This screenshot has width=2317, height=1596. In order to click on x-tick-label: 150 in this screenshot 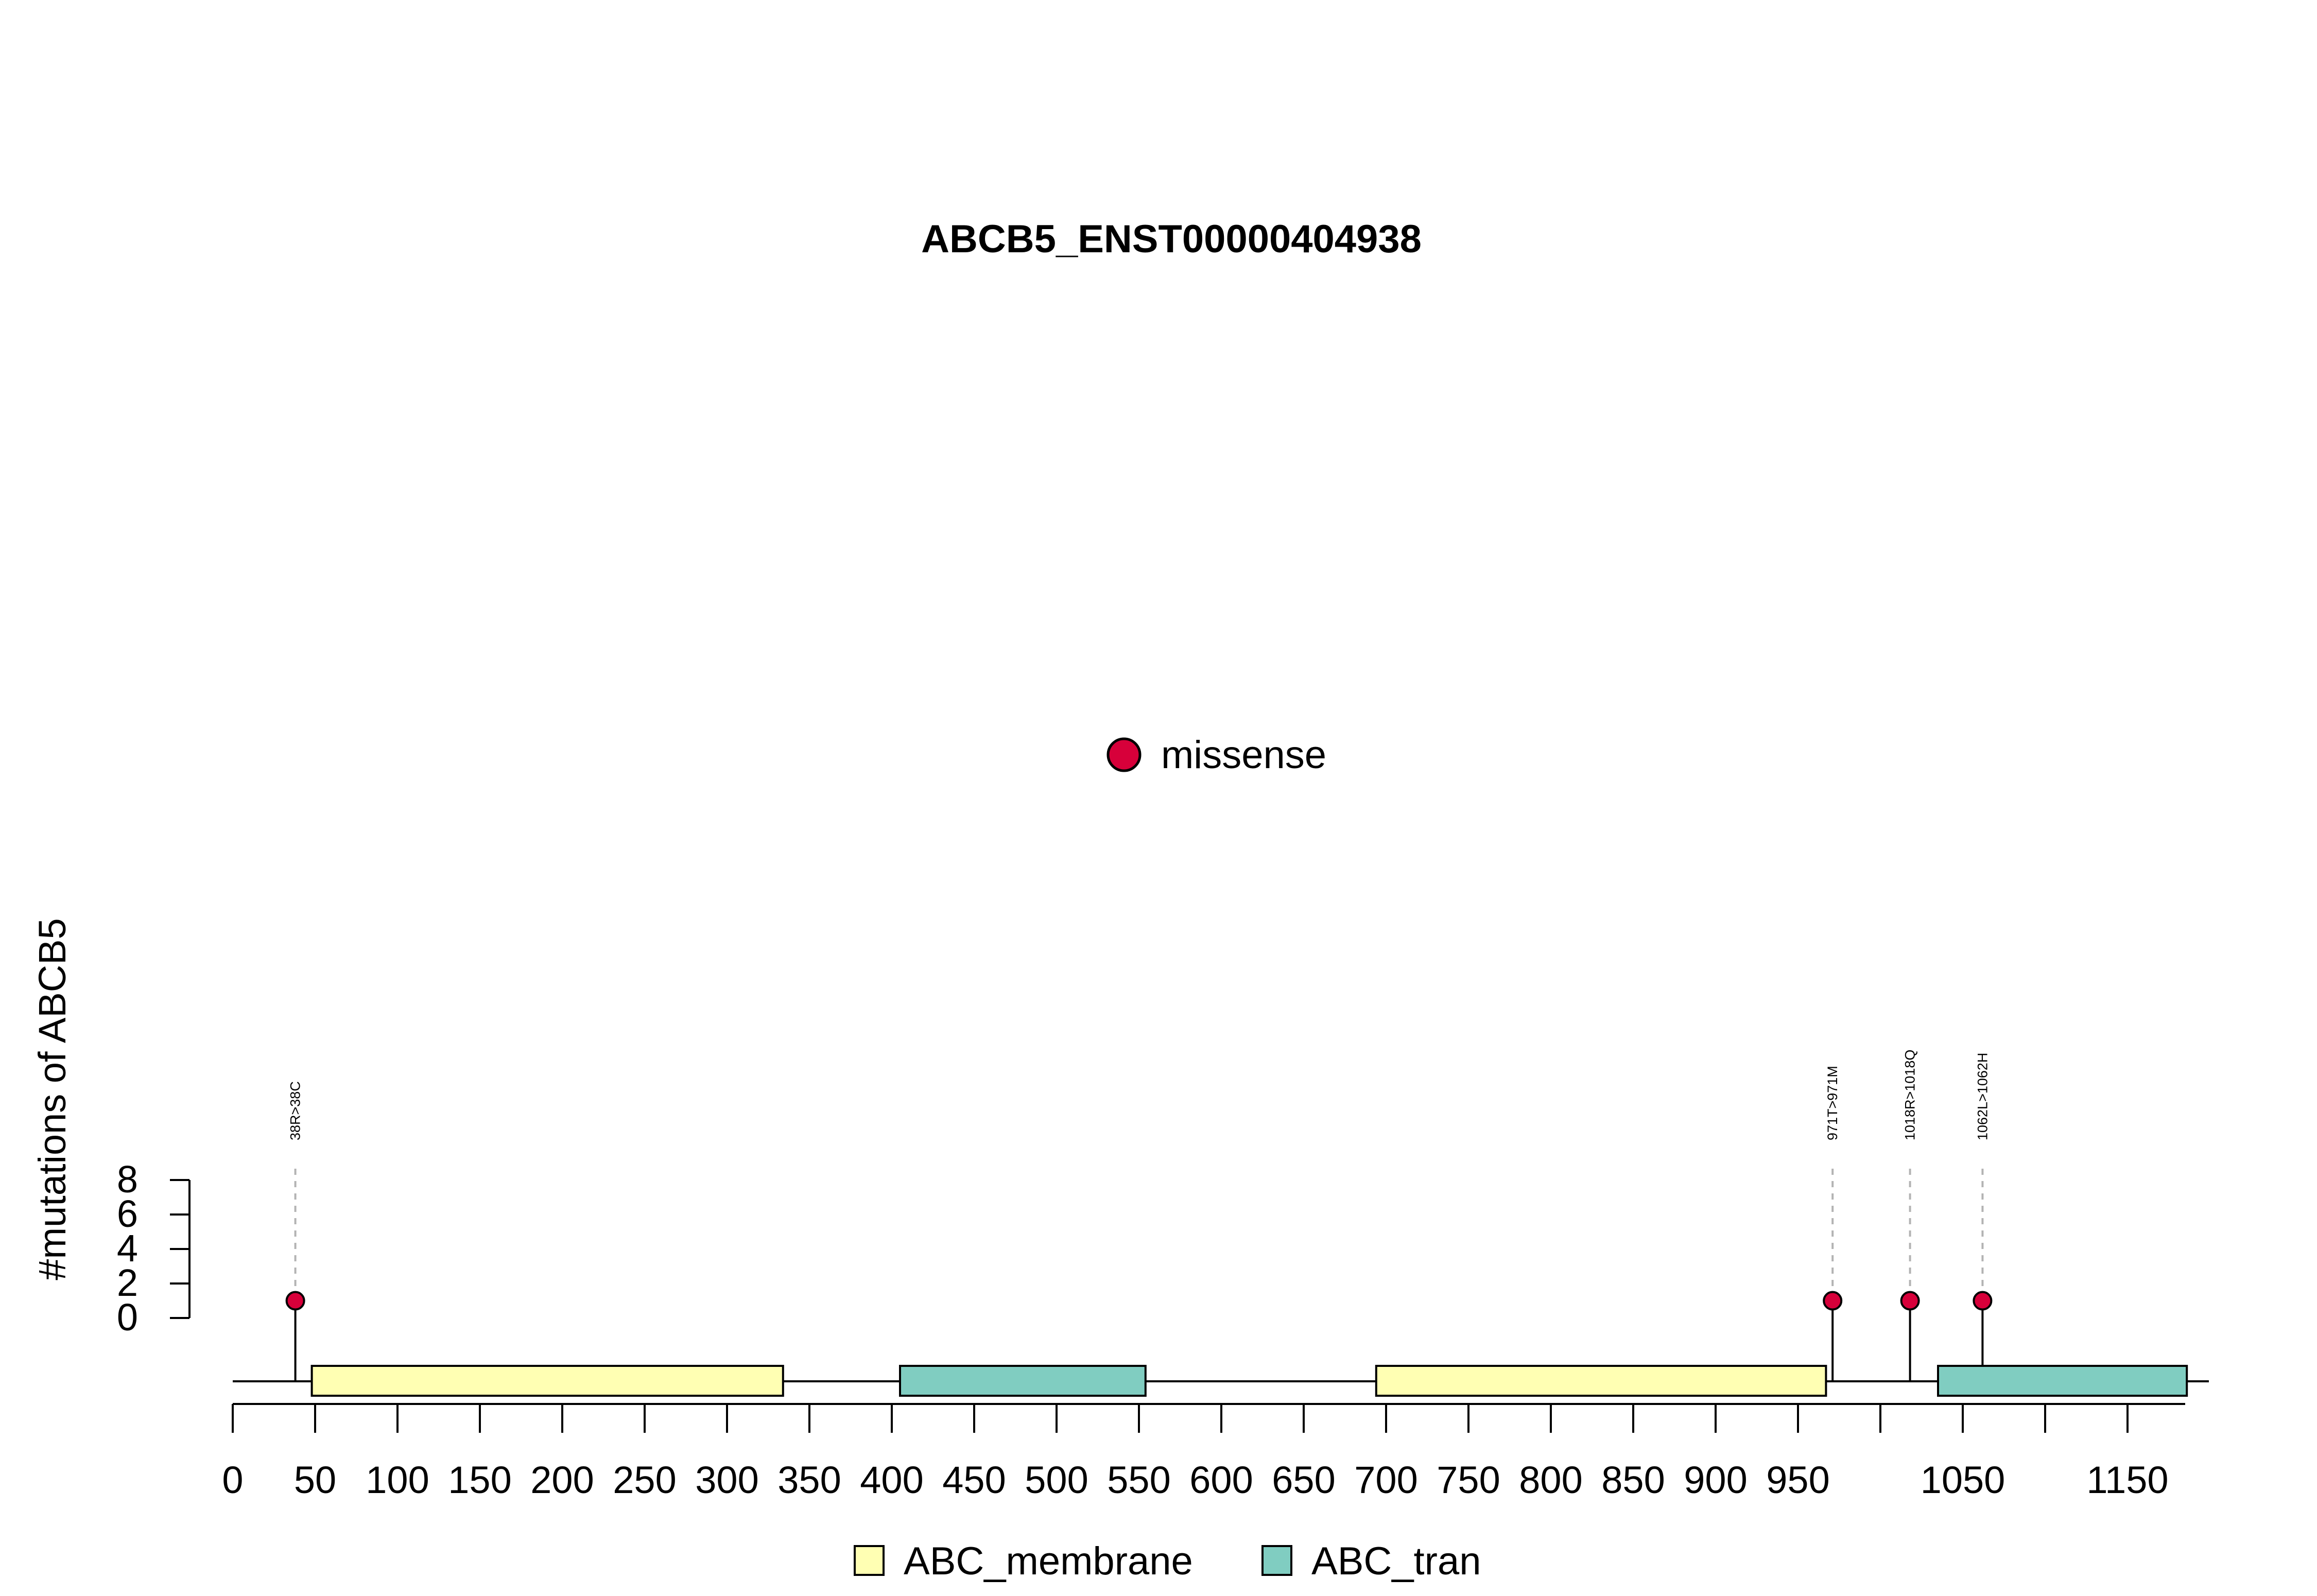, I will do `click(479, 1480)`.